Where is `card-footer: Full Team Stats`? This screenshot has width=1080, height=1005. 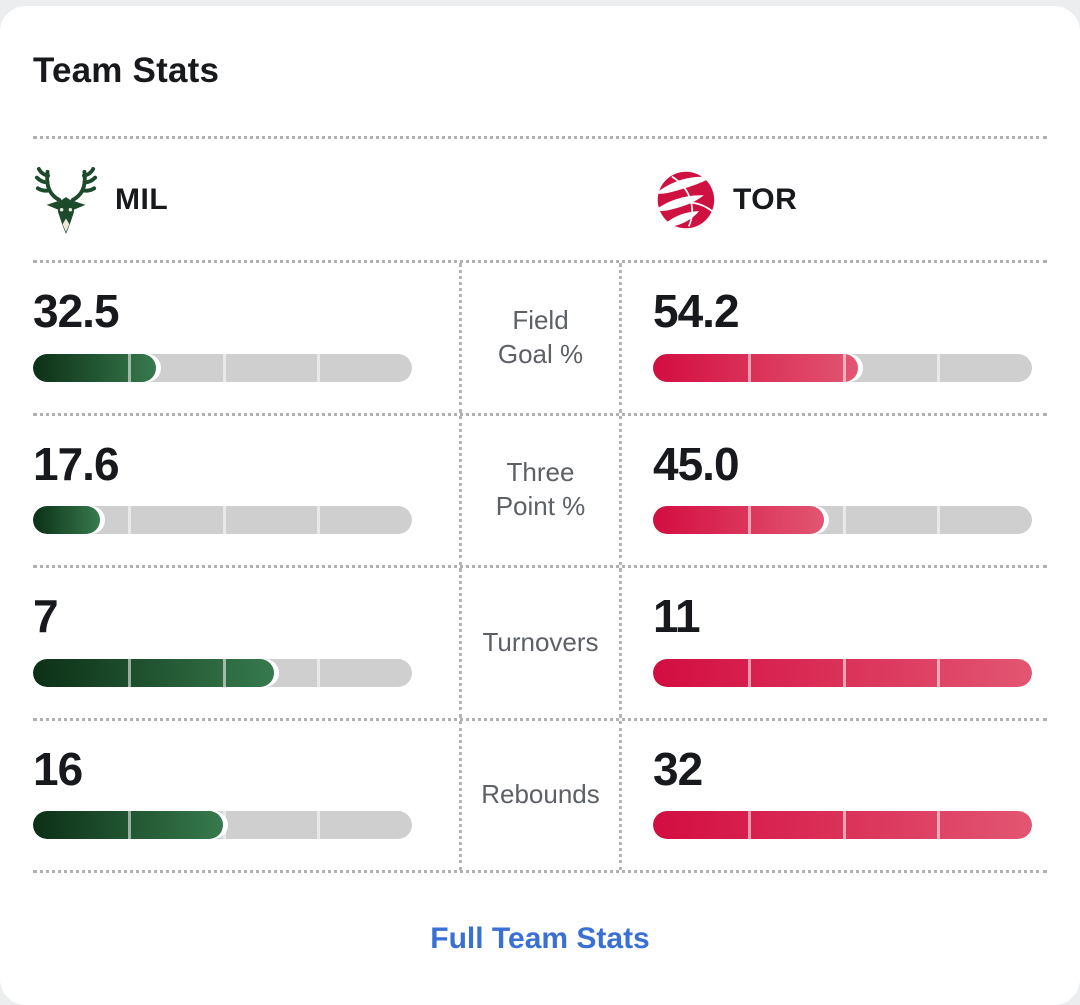 card-footer: Full Team Stats is located at coordinates (540, 939).